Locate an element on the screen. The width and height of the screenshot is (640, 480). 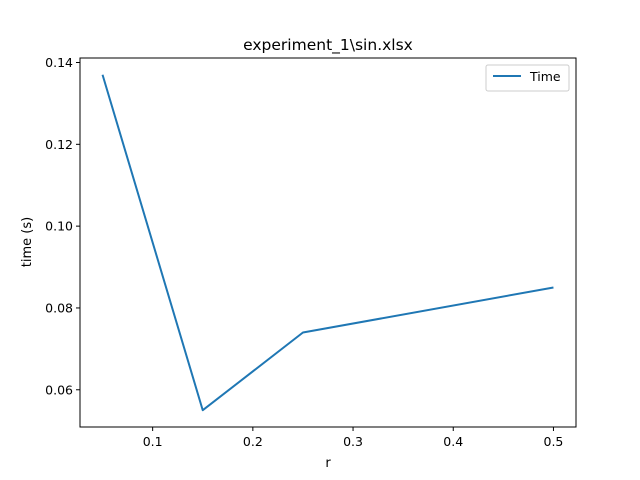
x-axis-label: r is located at coordinates (328, 463).